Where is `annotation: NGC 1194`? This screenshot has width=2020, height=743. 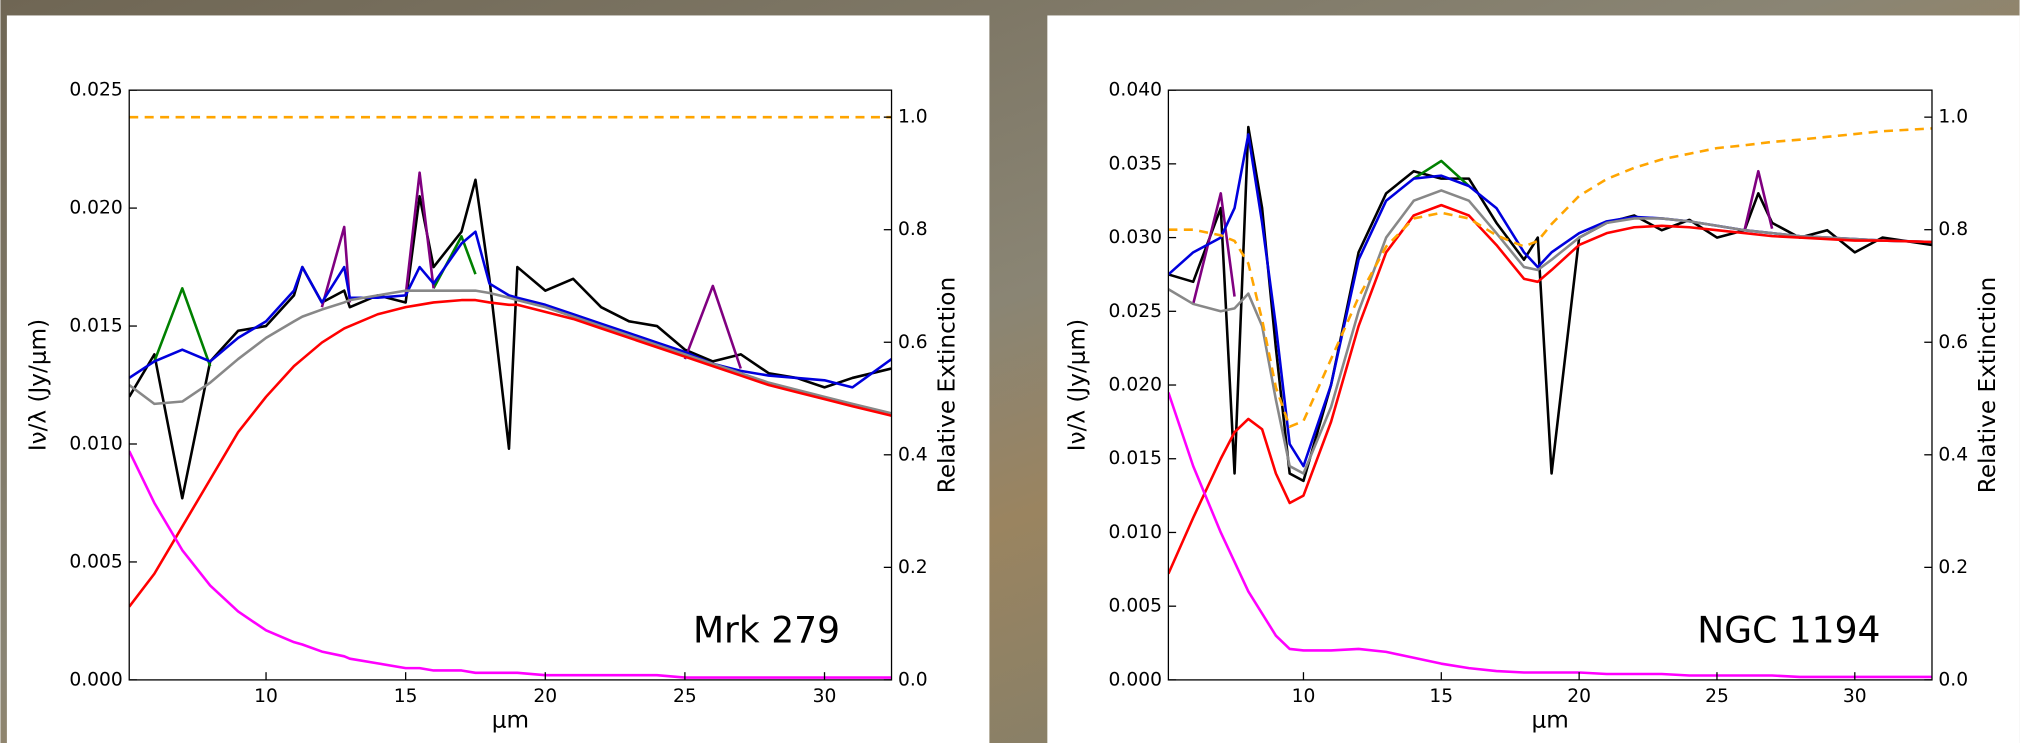
annotation: NGC 1194 is located at coordinates (1788, 630).